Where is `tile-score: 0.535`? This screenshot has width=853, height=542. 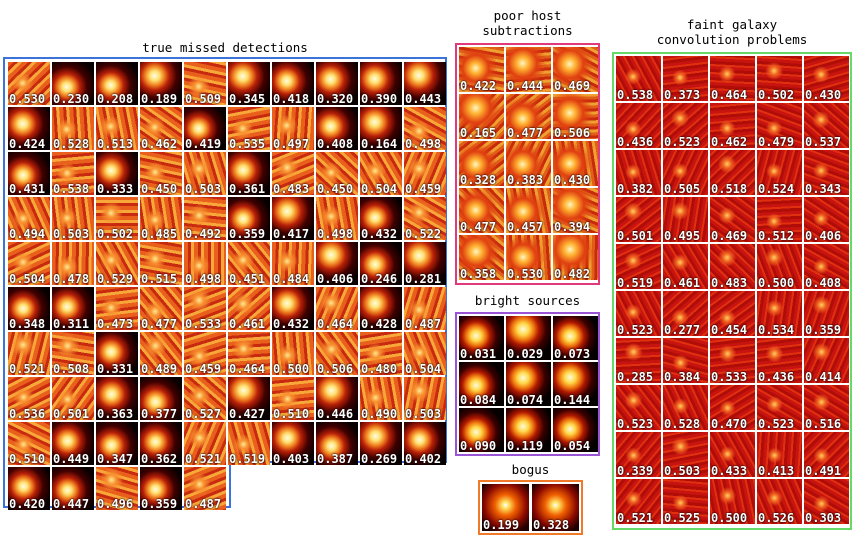 tile-score: 0.535 is located at coordinates (247, 144).